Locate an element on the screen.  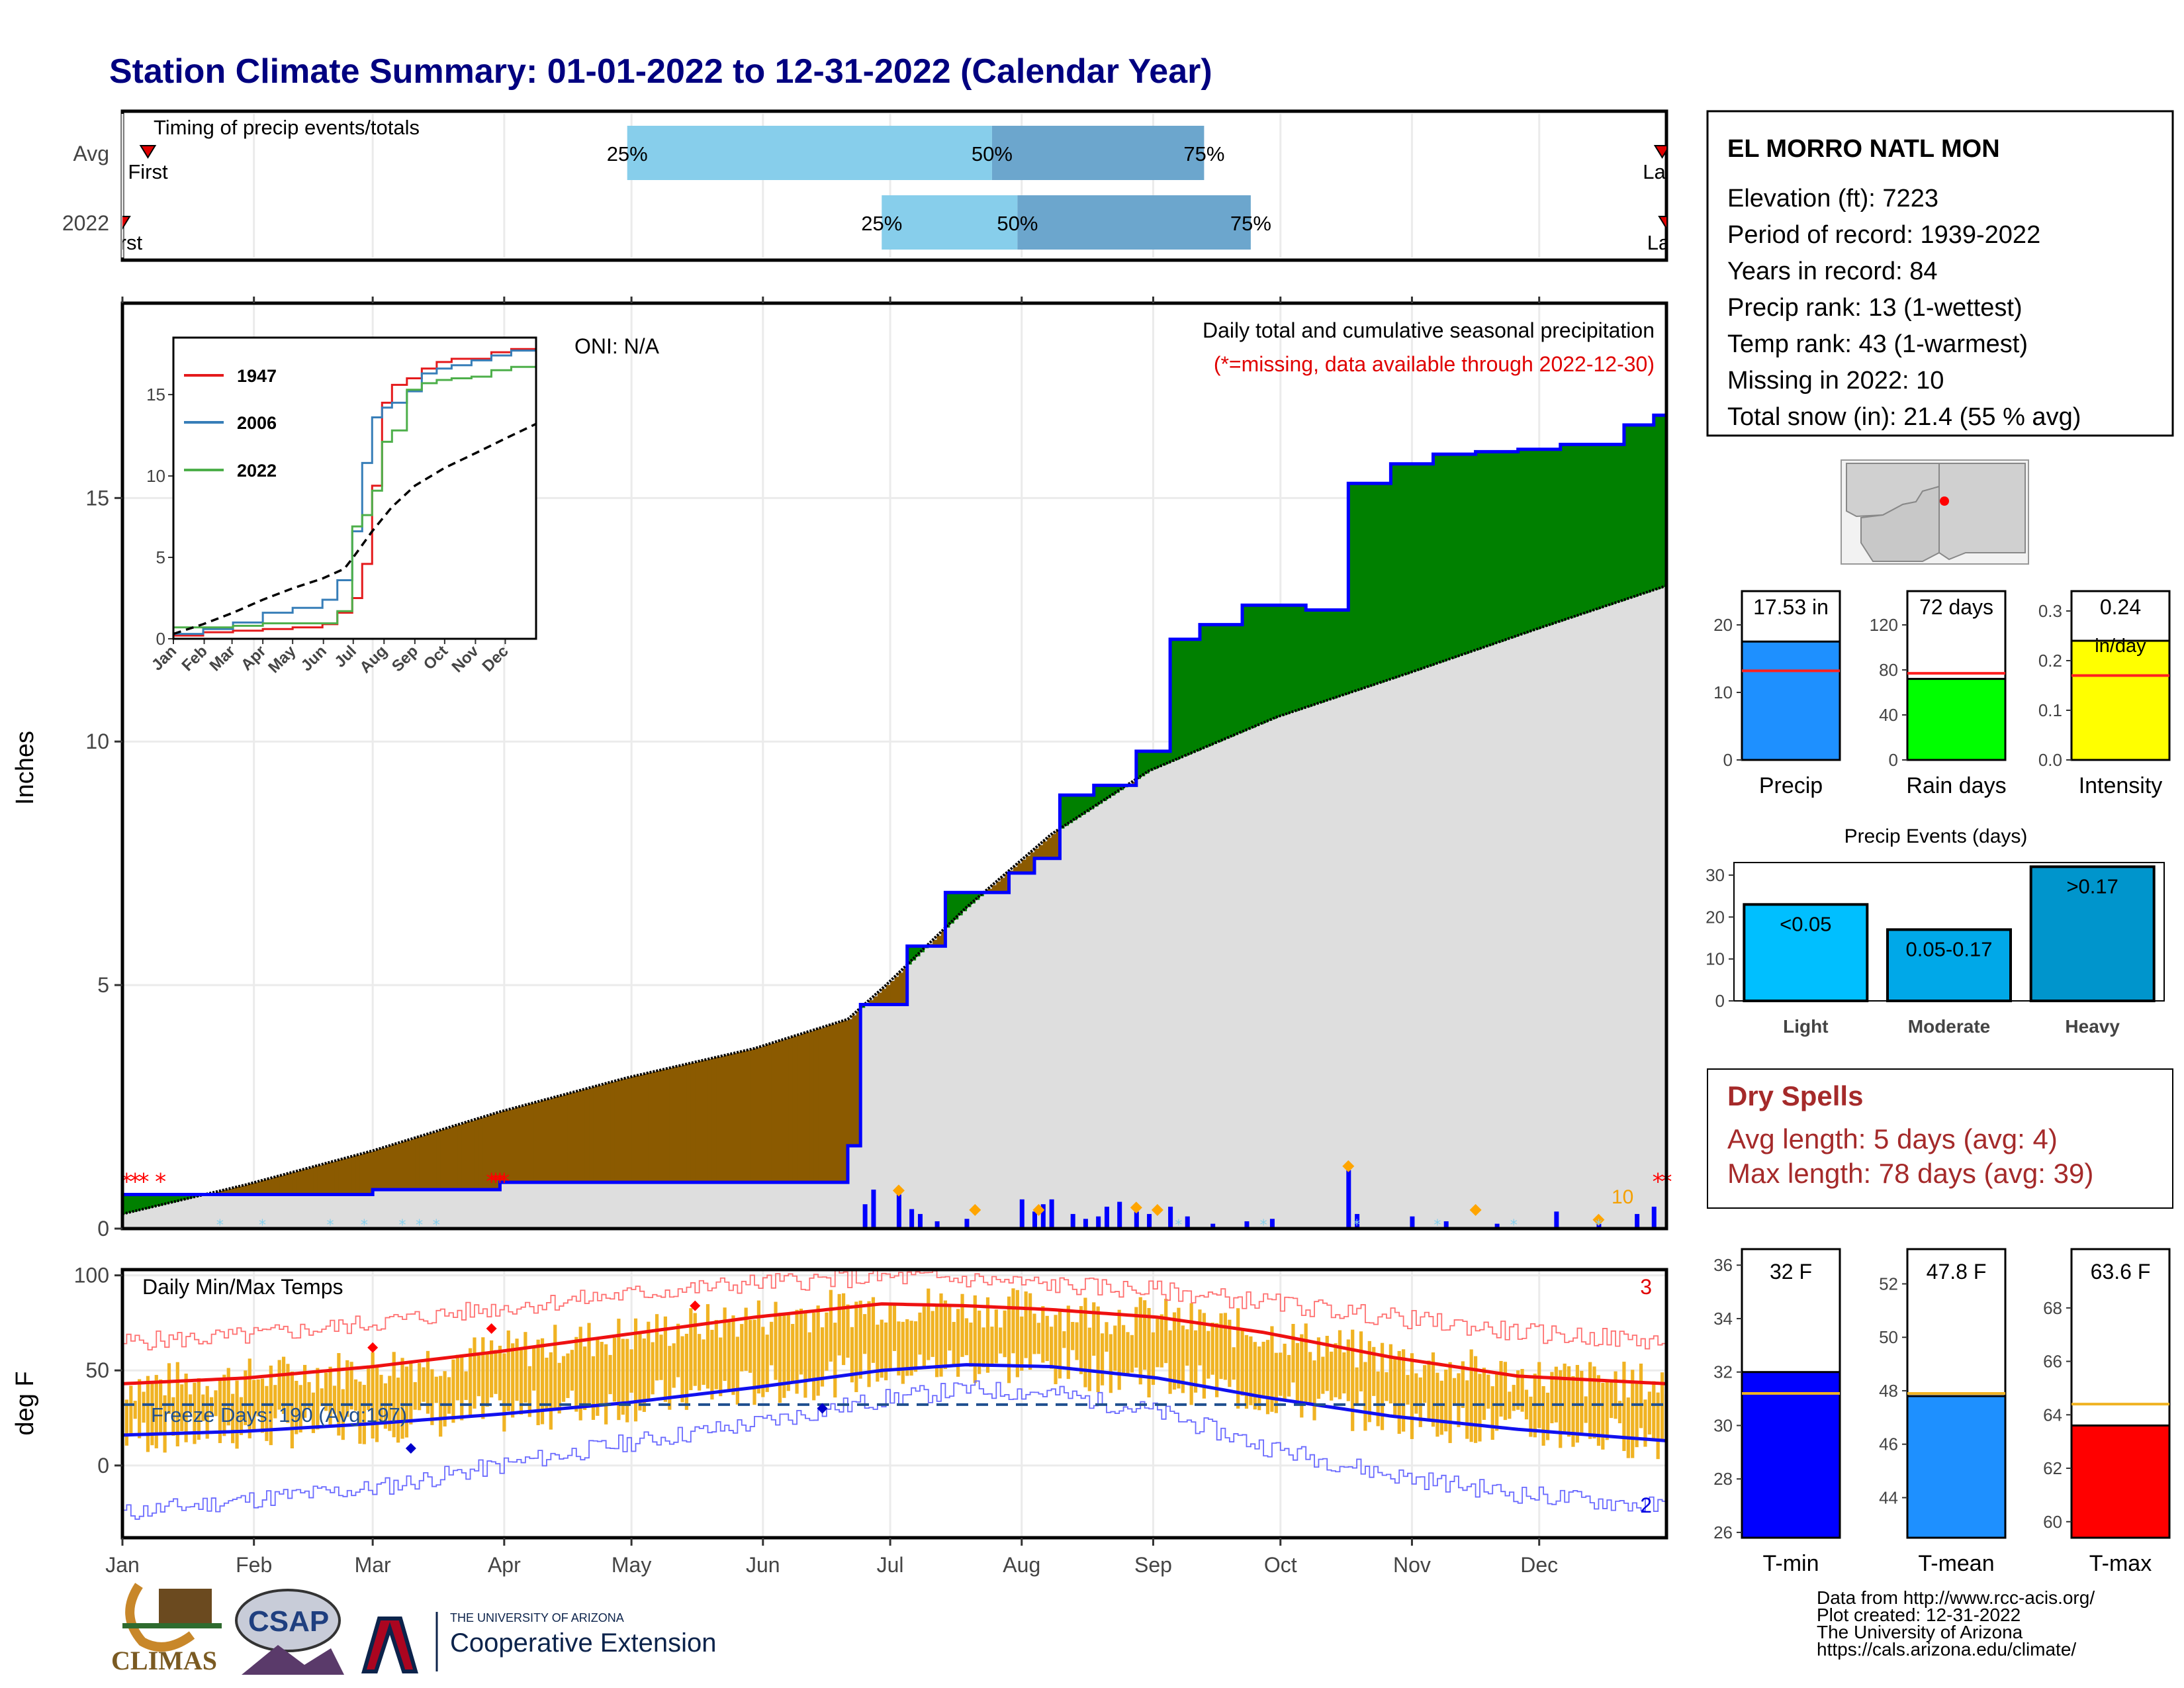
tempbar-value-t-mean: 47.8 F is located at coordinates (1957, 1272).